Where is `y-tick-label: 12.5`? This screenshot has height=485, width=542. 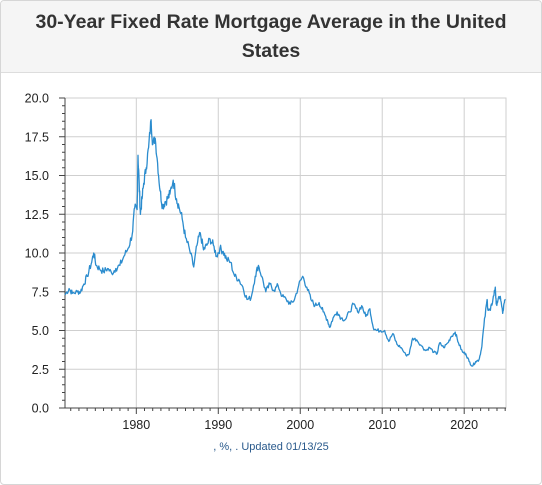
y-tick-label: 12.5 is located at coordinates (37, 215).